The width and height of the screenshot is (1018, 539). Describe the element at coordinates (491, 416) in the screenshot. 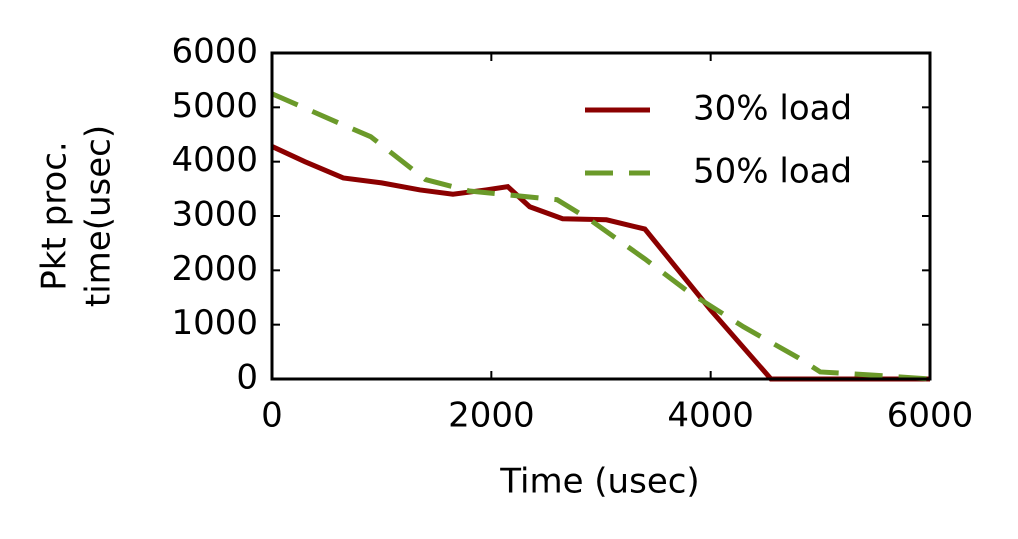

I see `x-tick-label: 2000` at that location.